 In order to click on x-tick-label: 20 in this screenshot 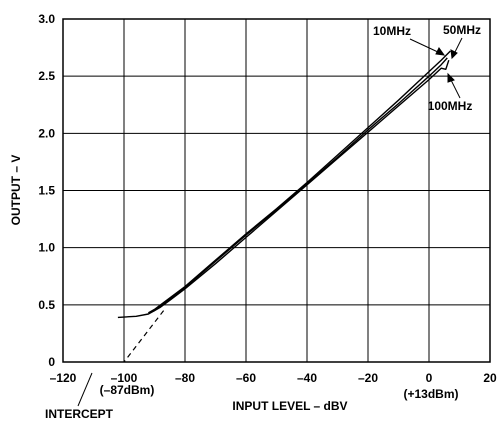, I will do `click(490, 378)`.